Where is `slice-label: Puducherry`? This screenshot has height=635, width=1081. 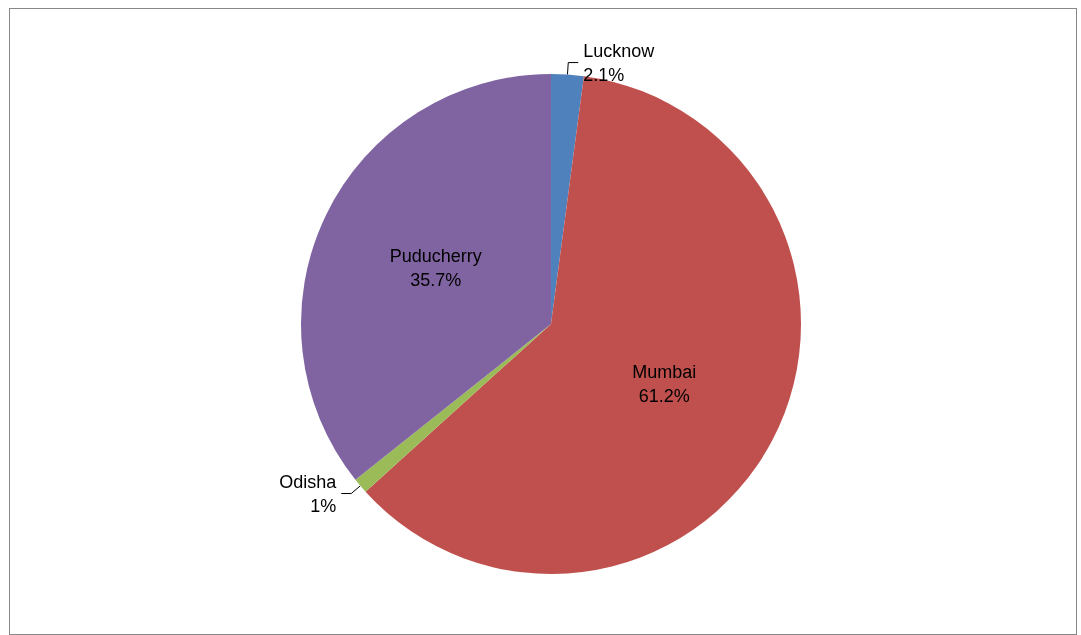 slice-label: Puducherry is located at coordinates (435, 256).